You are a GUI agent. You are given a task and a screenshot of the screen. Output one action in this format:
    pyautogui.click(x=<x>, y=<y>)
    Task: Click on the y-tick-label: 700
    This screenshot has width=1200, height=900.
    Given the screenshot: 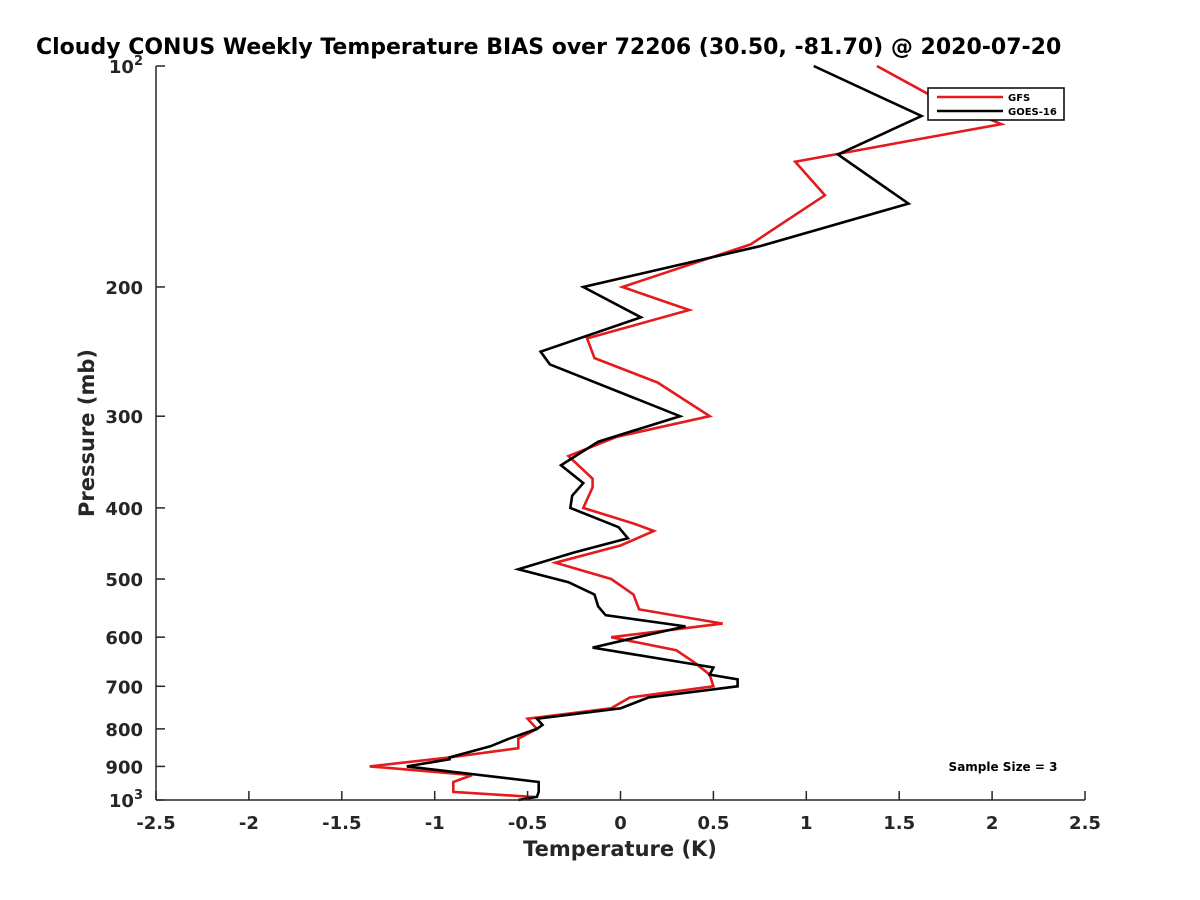 What is the action you would take?
    pyautogui.click(x=124, y=687)
    